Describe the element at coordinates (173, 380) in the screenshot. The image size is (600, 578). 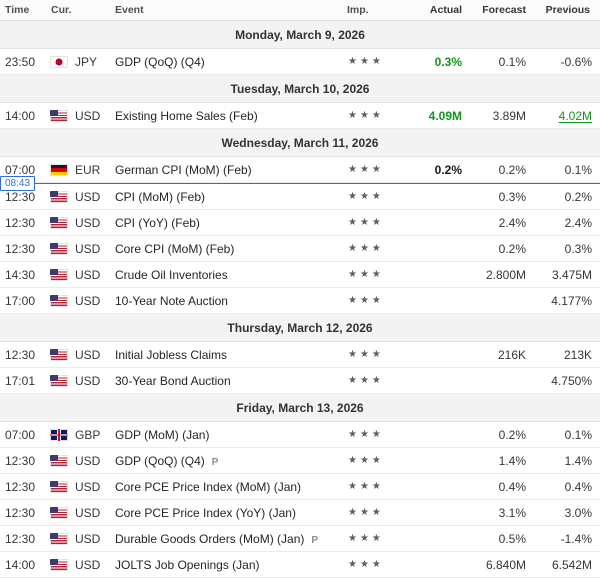
I see `event-name: 30-Year Bond Auction` at that location.